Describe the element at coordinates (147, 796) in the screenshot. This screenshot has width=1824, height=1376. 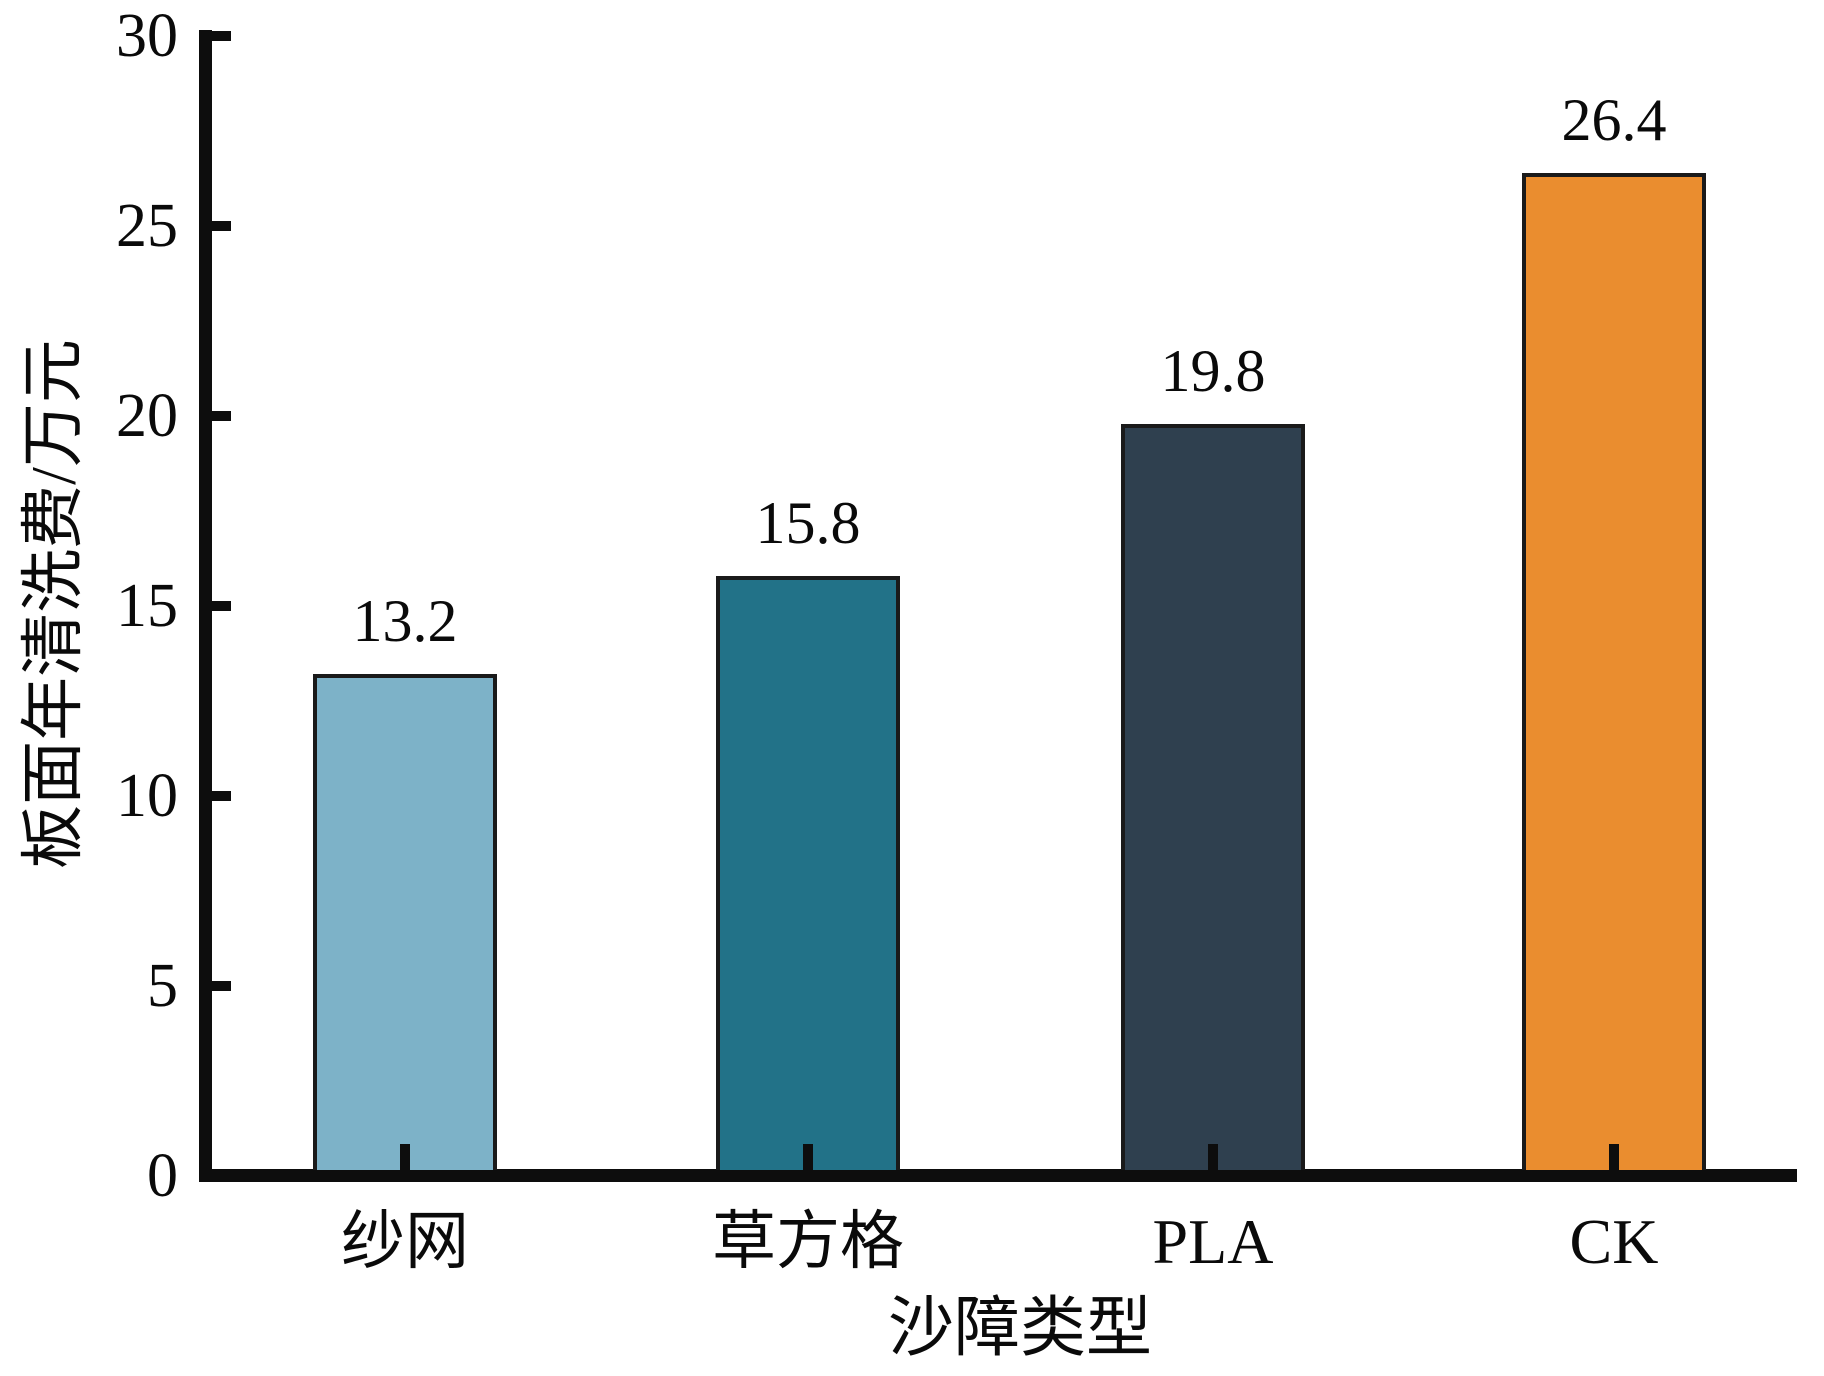
I see `y-tick-label: 10` at that location.